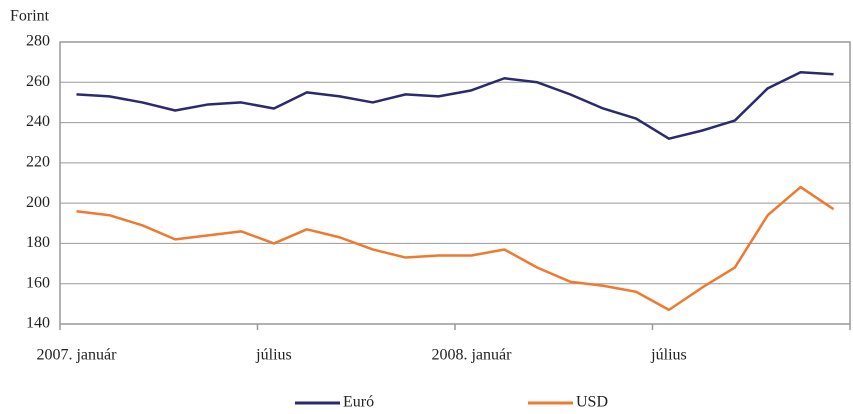 This screenshot has width=853, height=414. I want to click on y-tick-label: 200, so click(38, 202).